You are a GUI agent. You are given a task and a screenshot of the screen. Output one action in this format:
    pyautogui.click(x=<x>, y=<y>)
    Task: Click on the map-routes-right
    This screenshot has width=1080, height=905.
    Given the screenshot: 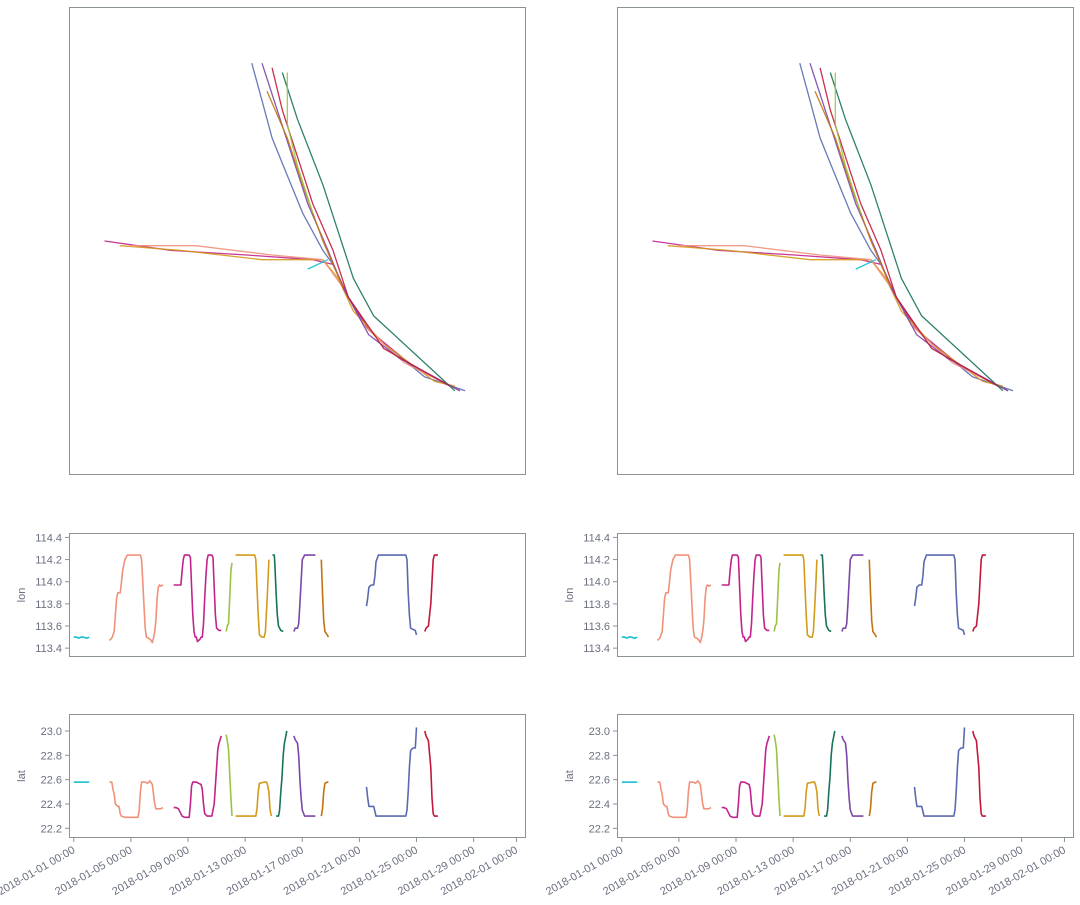 What is the action you would take?
    pyautogui.click(x=833, y=227)
    